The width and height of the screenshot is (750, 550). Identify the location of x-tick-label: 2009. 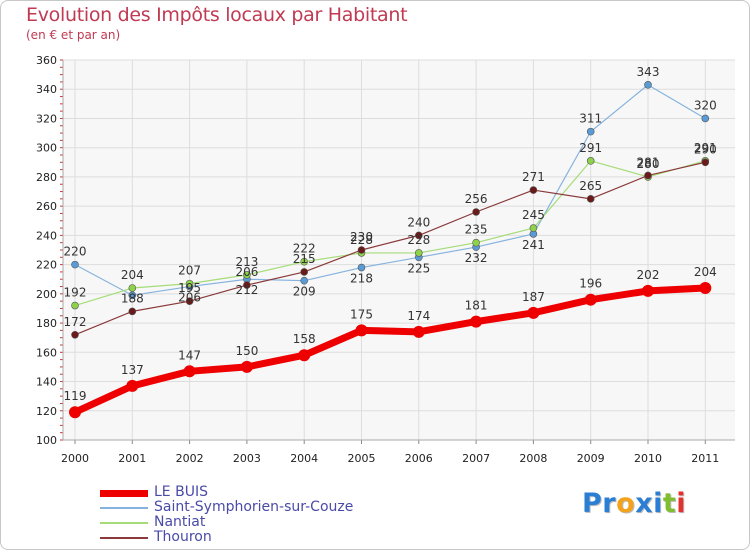
(591, 458).